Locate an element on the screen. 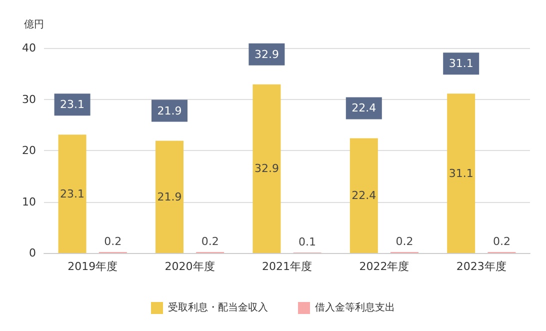 This screenshot has width=546, height=331. data-label: 0.1 is located at coordinates (307, 241).